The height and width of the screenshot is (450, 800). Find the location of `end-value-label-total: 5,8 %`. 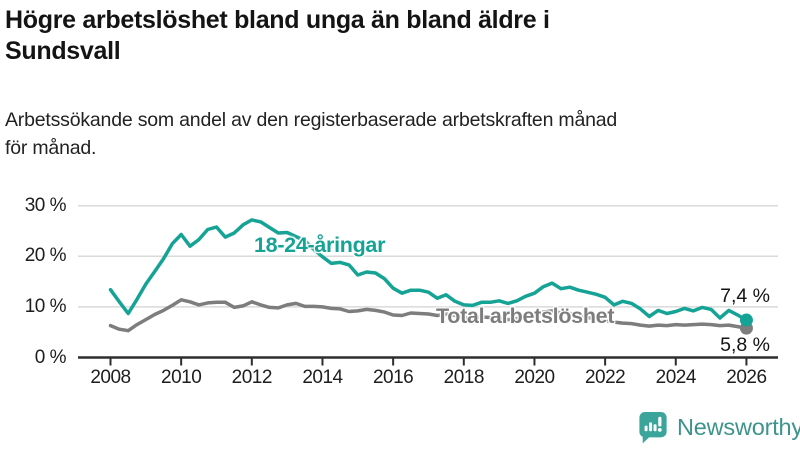

end-value-label-total: 5,8 % is located at coordinates (745, 345).